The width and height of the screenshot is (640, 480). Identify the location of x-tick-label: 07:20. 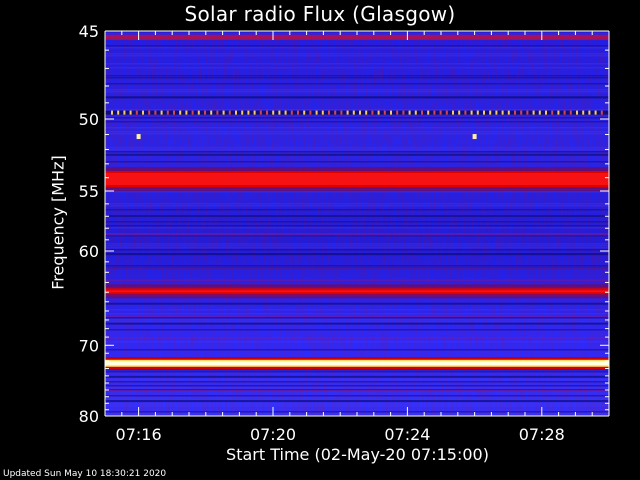
(273, 434).